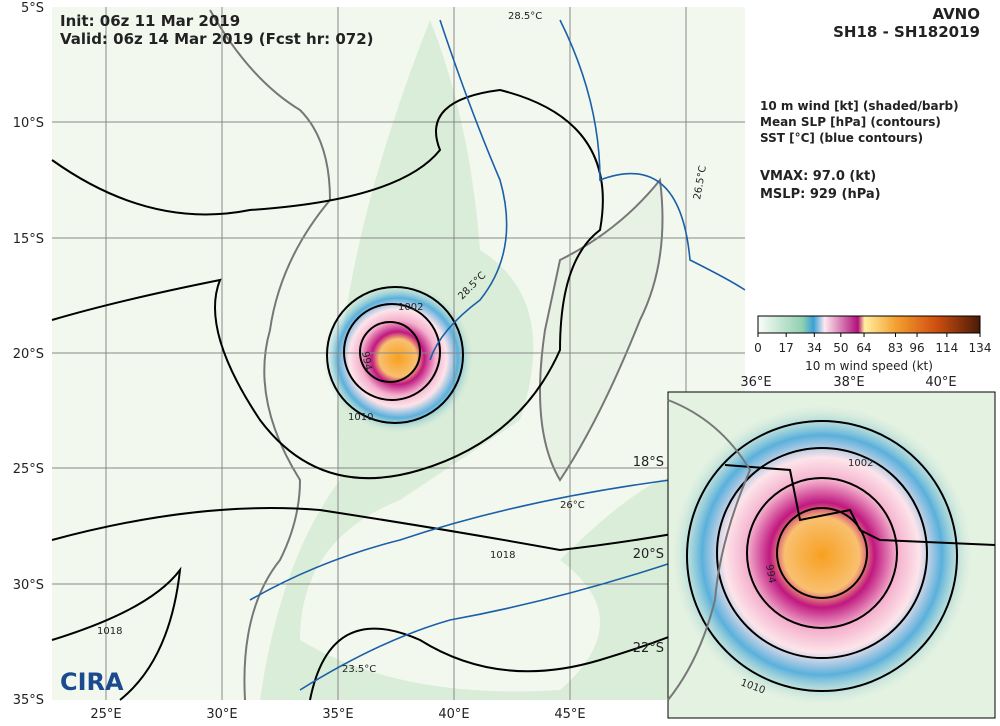  What do you see at coordinates (859, 106) in the screenshot?
I see `legend-line: 10 m wind [kt] (shaded/barb)` at bounding box center [859, 106].